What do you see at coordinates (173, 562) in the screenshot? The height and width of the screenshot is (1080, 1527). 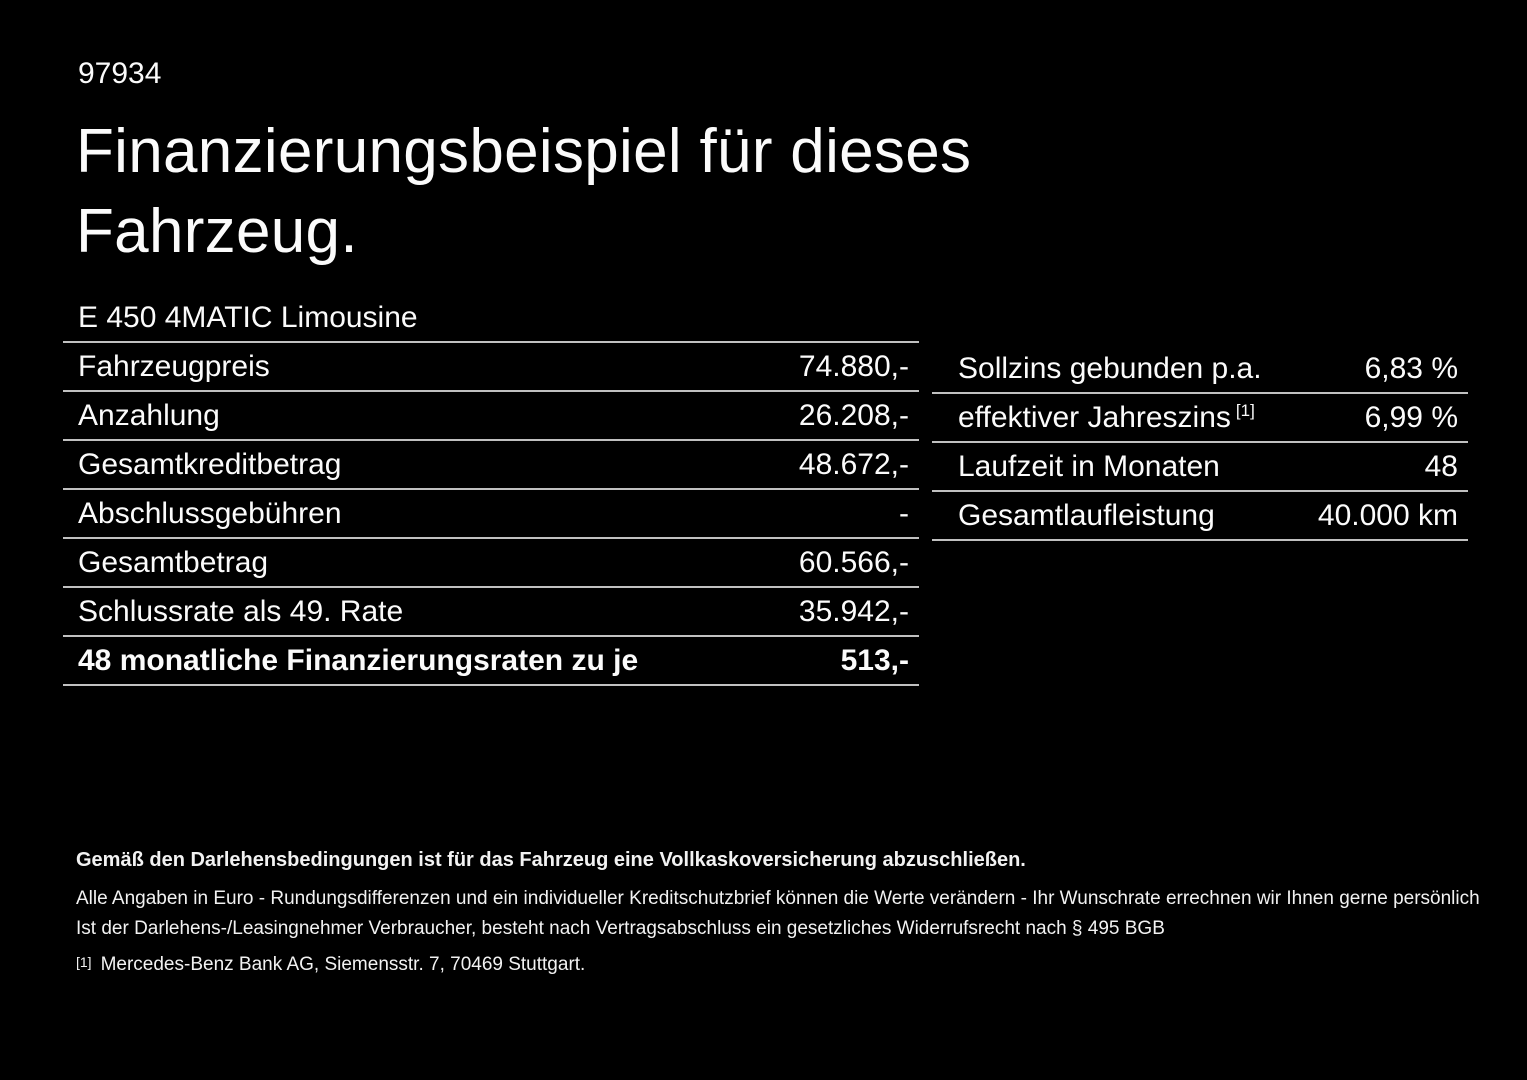 I see `row-label: Gesamtbetrag` at bounding box center [173, 562].